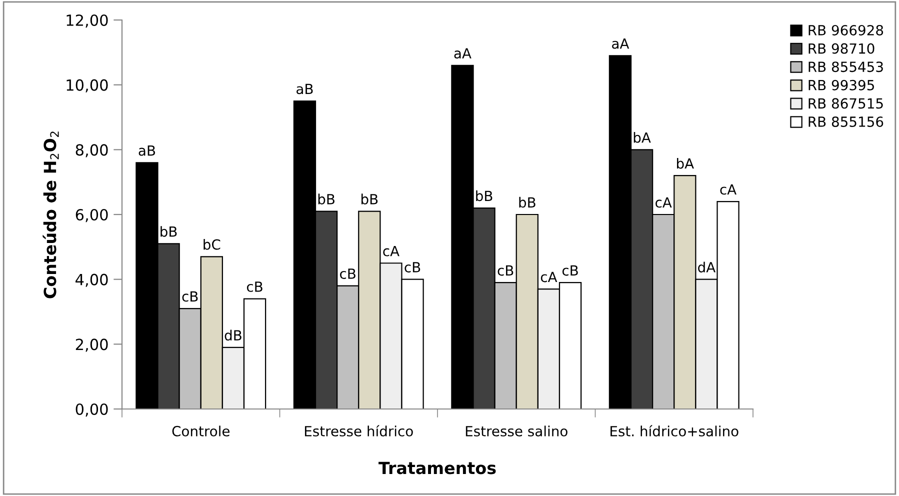 This screenshot has width=899, height=496. Describe the element at coordinates (233, 335) in the screenshot. I see `data-label: dB` at that location.